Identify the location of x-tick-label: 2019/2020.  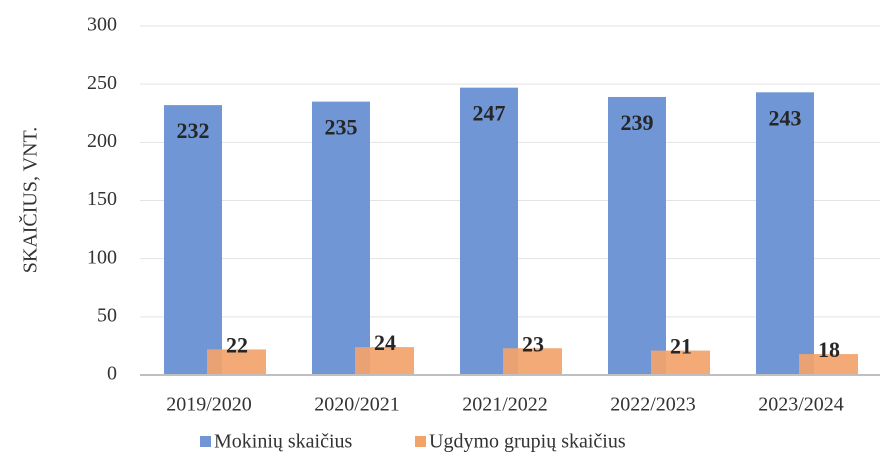
(209, 405).